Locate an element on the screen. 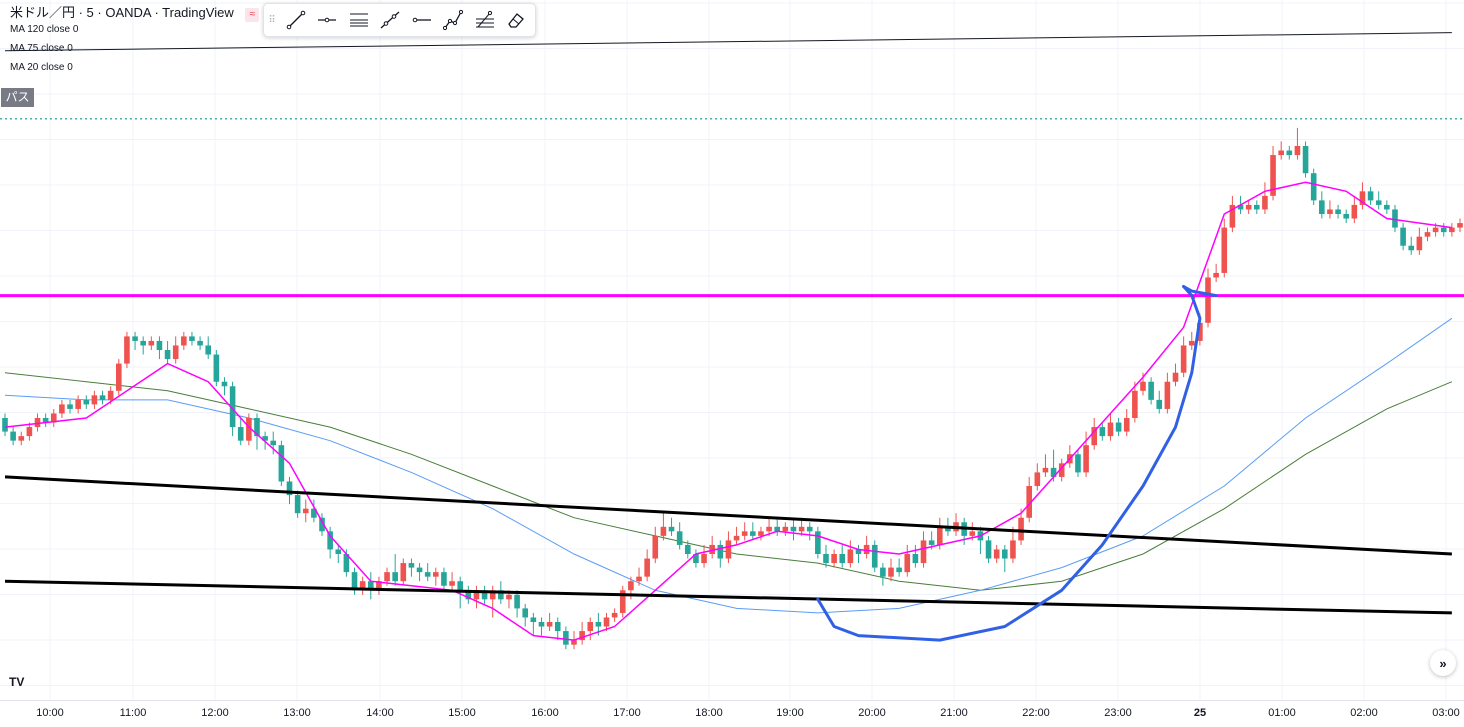 Image resolution: width=1464 pixels, height=727 pixels. fib-icon is located at coordinates (485, 20).